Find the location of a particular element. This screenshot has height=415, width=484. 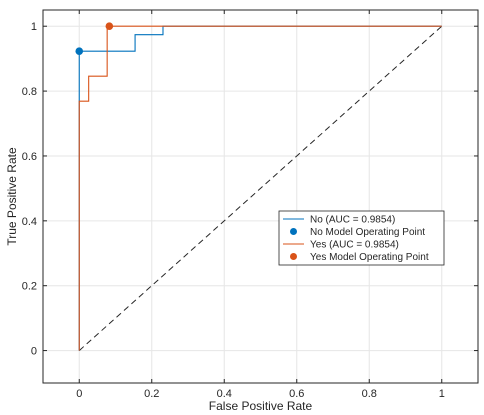

legend-entry-label: Yes (AUC = 0.9854) is located at coordinates (354, 245).